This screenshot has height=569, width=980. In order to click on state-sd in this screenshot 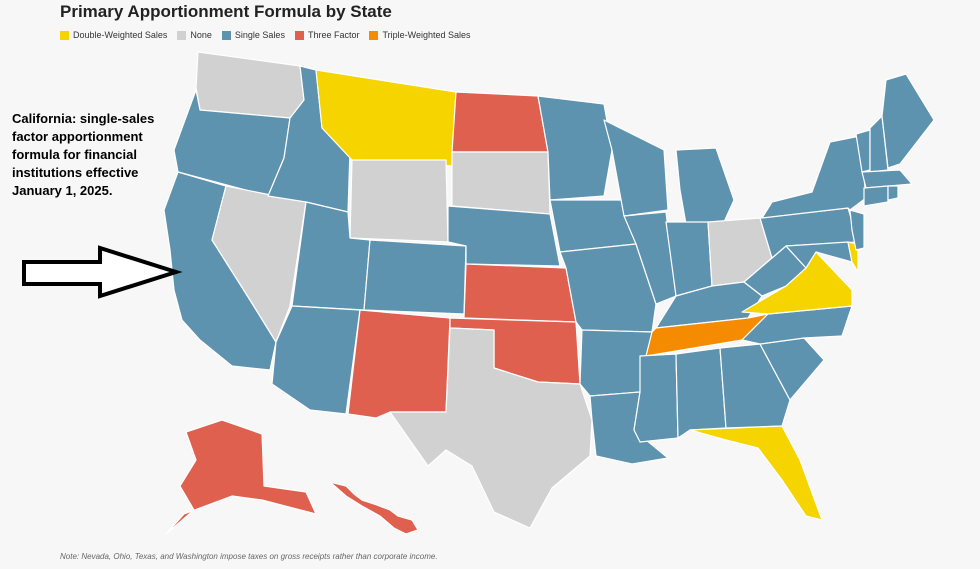, I will do `click(501, 183)`.